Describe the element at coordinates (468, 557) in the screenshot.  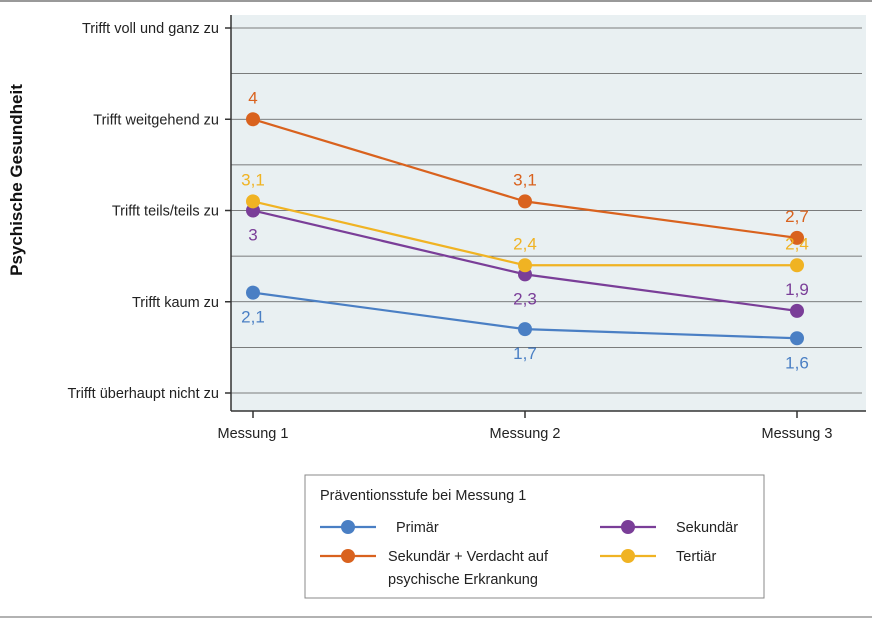
I see `legend-label: Sekundär + Verdacht auf` at that location.